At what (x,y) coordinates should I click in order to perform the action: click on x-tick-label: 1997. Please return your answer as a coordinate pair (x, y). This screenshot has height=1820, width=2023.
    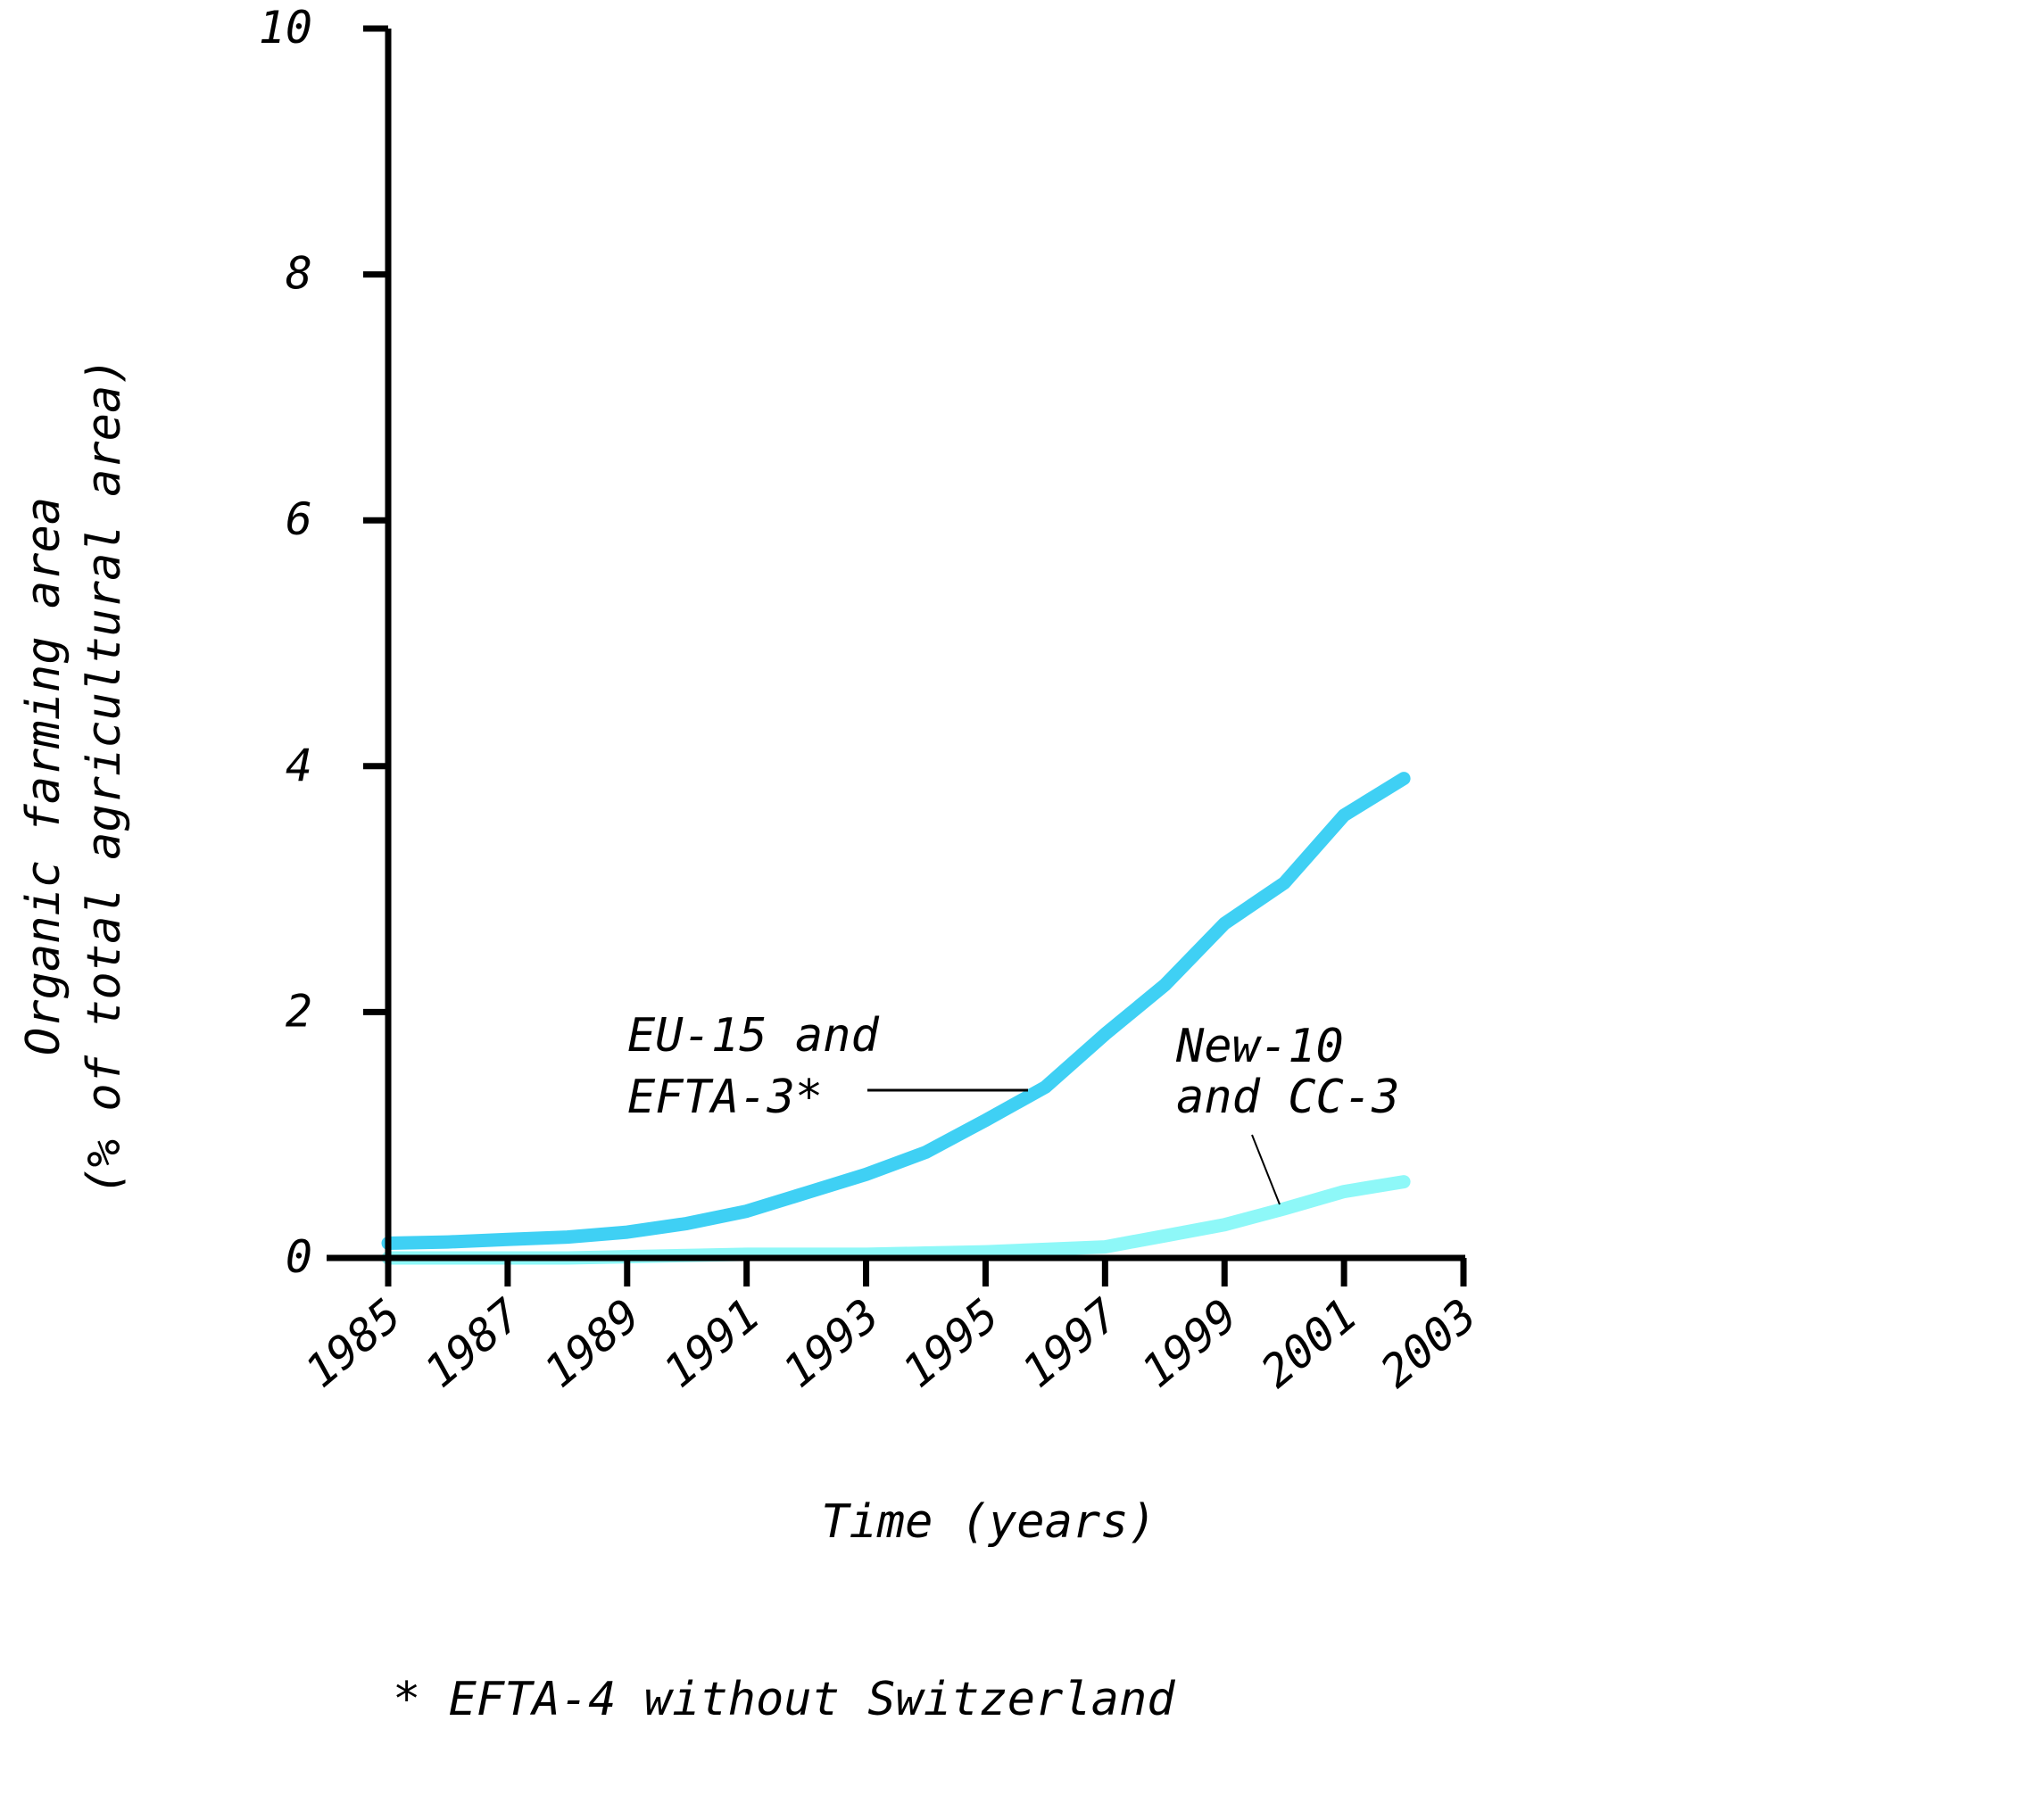
    Looking at the image, I should click on (1071, 1344).